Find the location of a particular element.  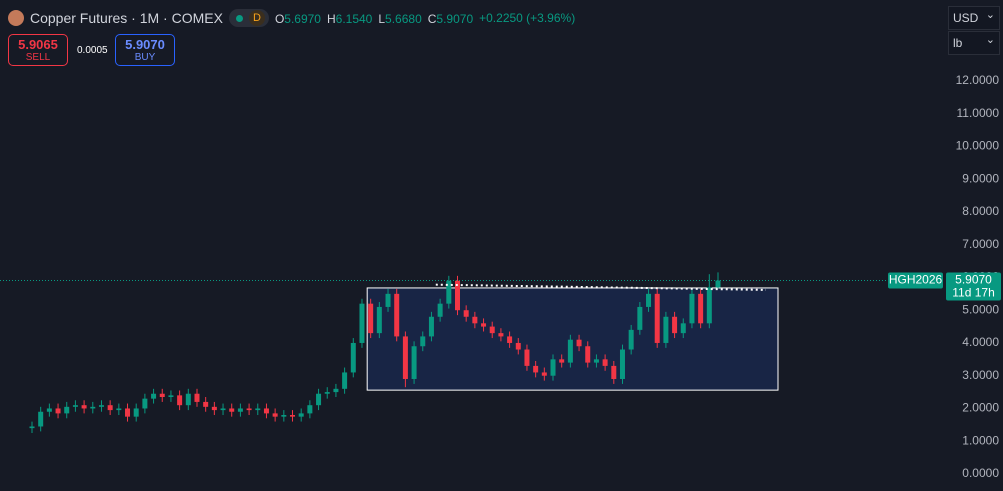

ohlc-key: L is located at coordinates (382, 19).